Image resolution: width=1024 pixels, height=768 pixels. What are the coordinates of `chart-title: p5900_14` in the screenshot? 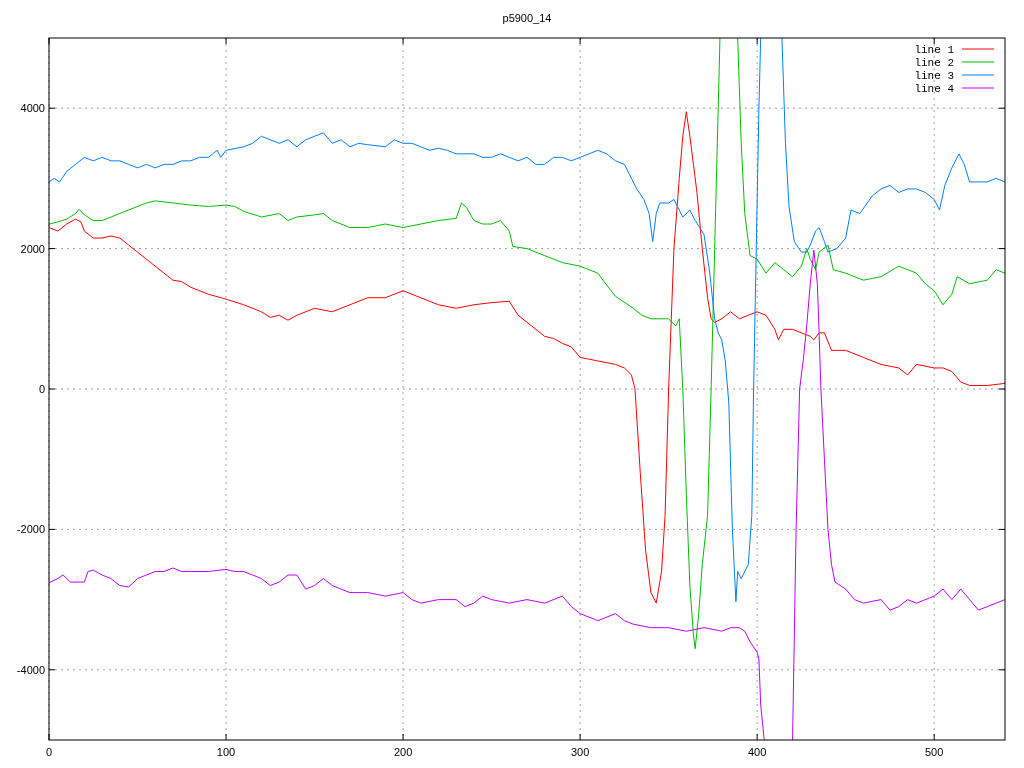 It's located at (527, 18).